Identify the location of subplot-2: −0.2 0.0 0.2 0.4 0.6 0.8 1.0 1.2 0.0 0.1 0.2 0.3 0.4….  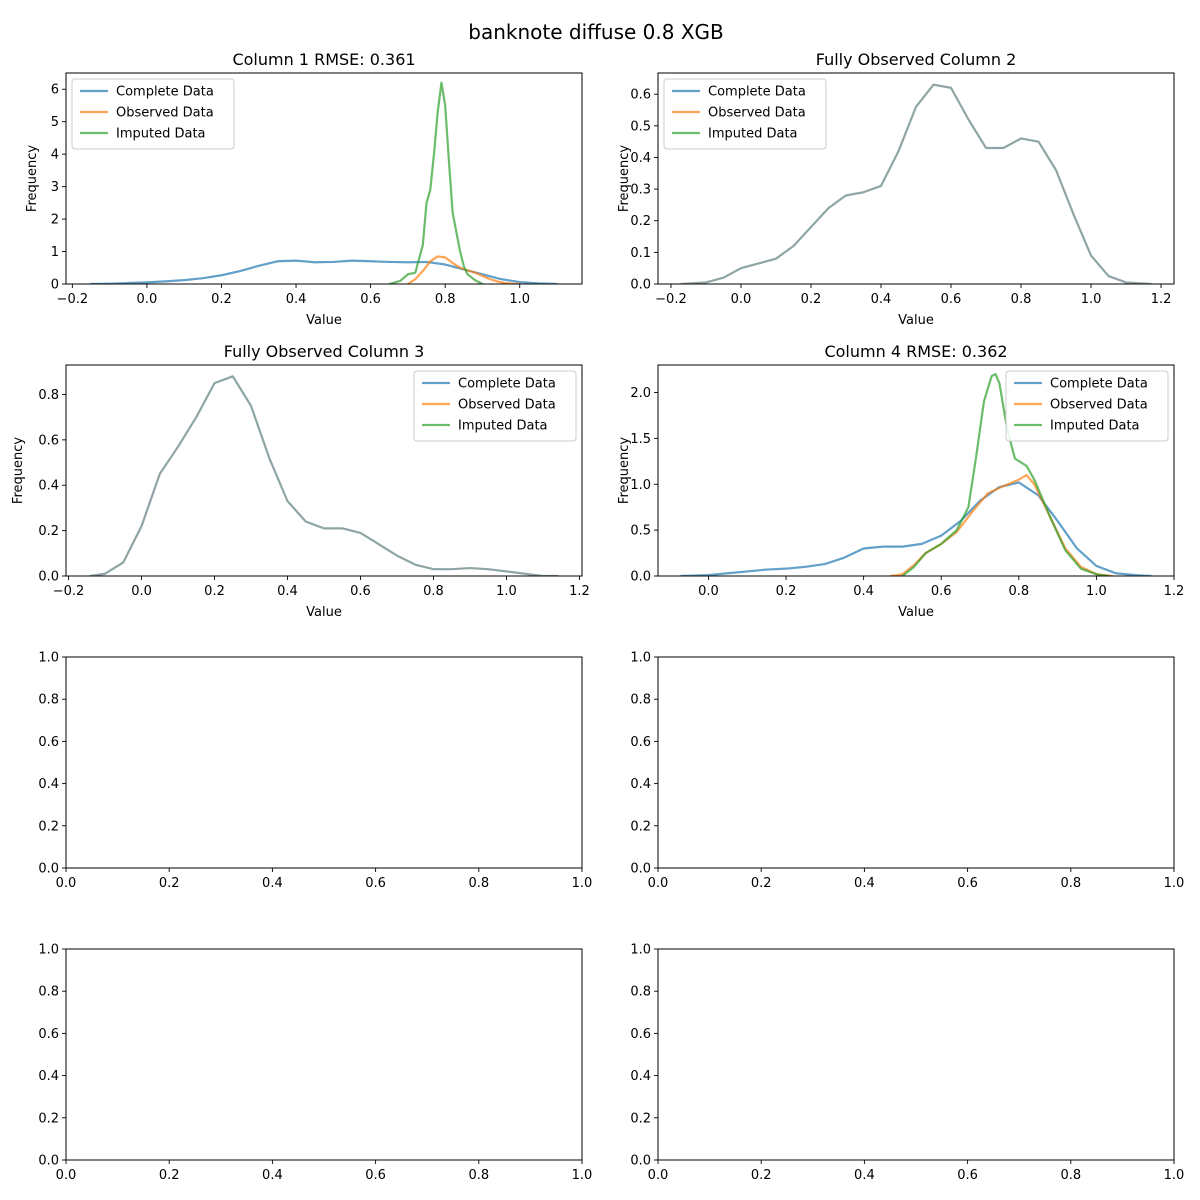
(896, 189).